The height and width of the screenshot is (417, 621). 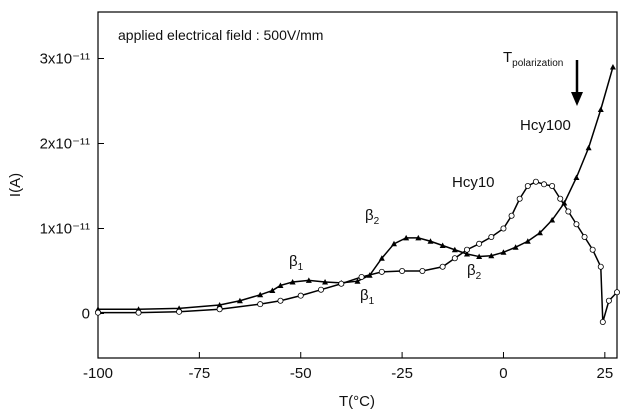 I want to click on annotation-sub: polarization, so click(x=537, y=63).